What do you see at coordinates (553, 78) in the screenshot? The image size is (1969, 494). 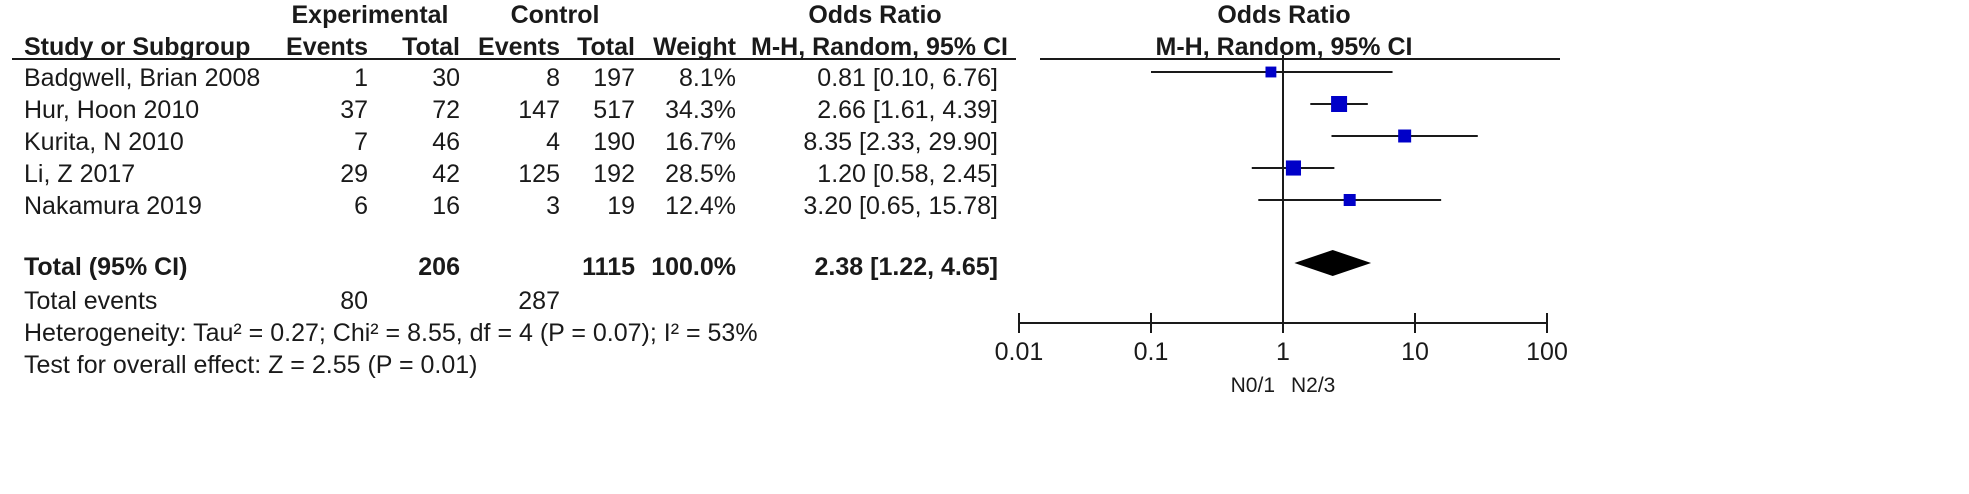 I see `ctl-events: 8` at bounding box center [553, 78].